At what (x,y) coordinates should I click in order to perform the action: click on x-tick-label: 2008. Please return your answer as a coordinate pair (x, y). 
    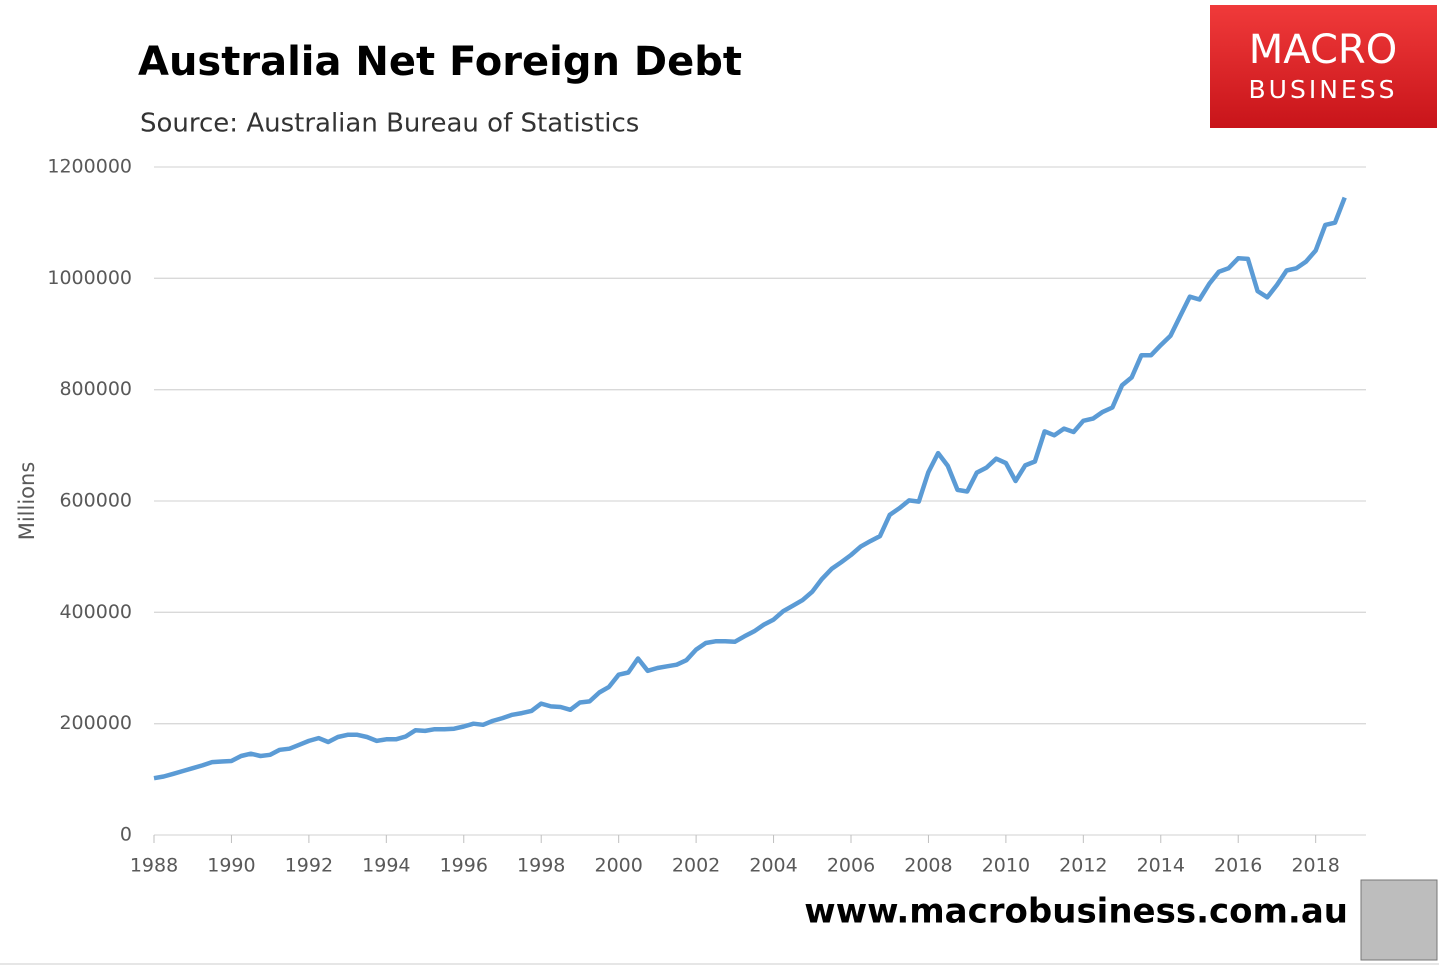
    Looking at the image, I should click on (928, 866).